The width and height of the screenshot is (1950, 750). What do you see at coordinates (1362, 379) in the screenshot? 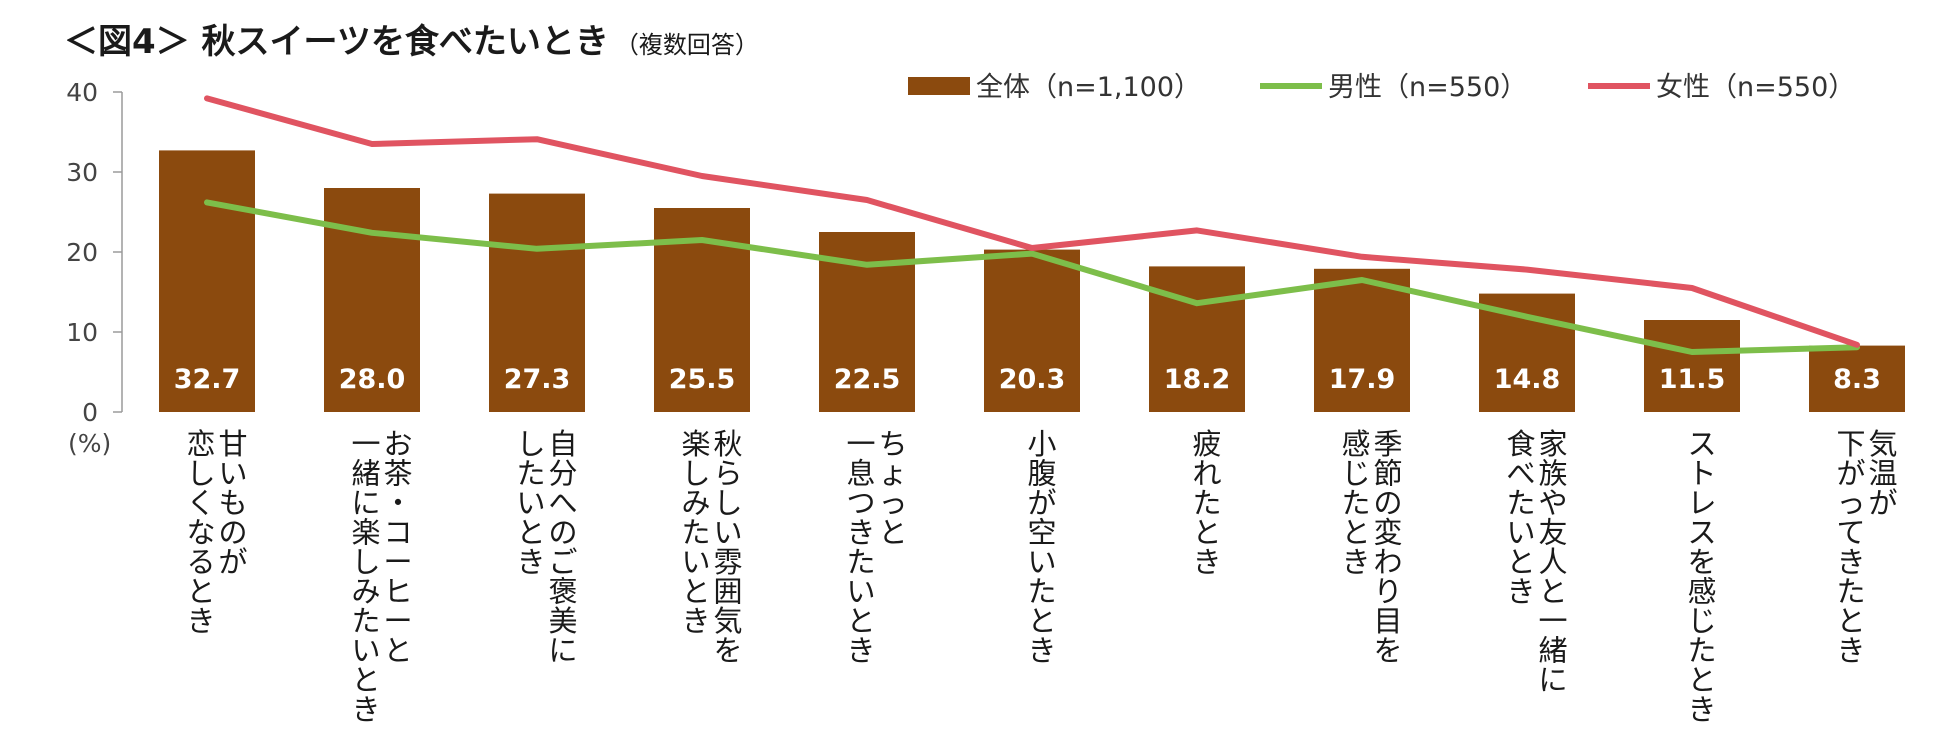
I see `bar-value-label: 17.9` at bounding box center [1362, 379].